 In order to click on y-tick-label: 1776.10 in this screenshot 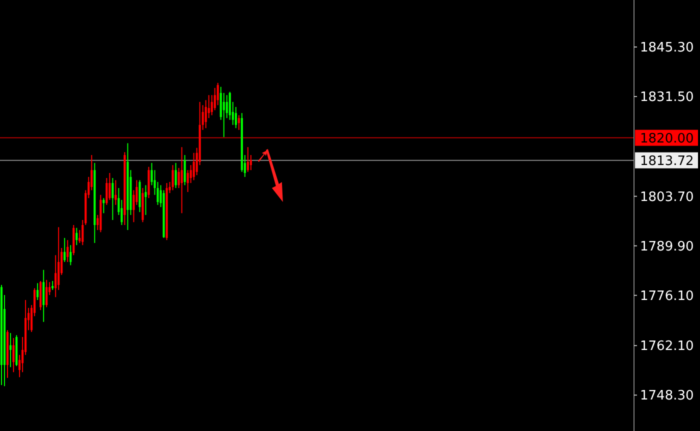, I will do `click(667, 296)`.